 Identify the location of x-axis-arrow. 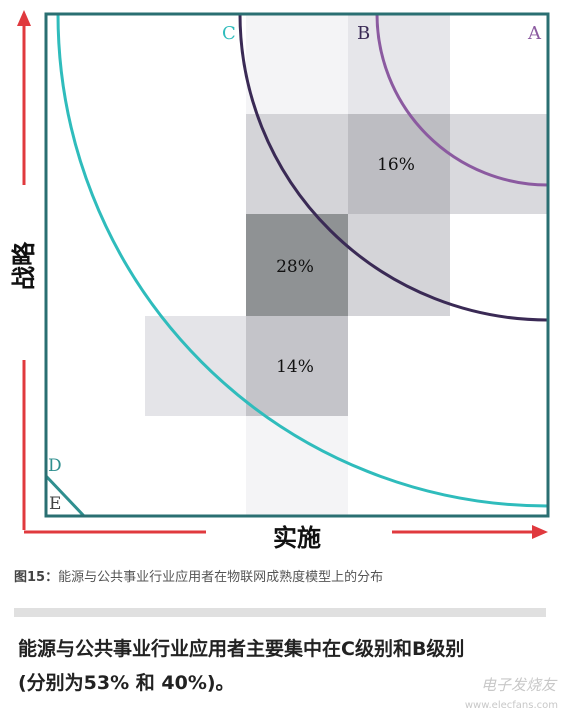
(286, 532).